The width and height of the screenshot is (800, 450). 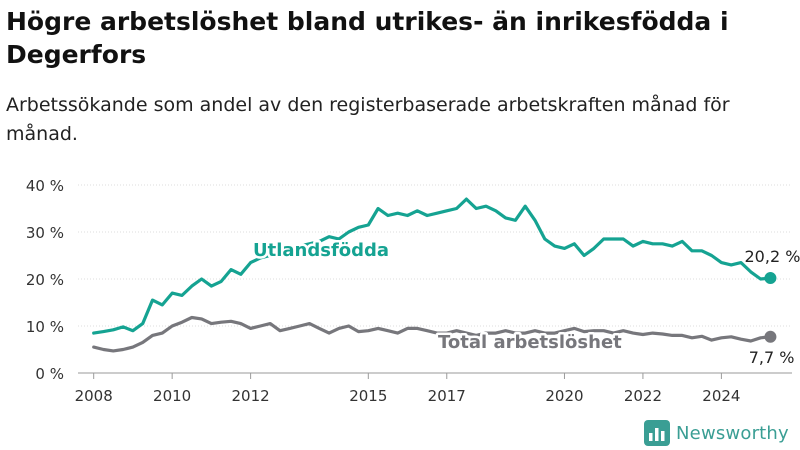 I want to click on x-tick-label: 2022, so click(x=643, y=396).